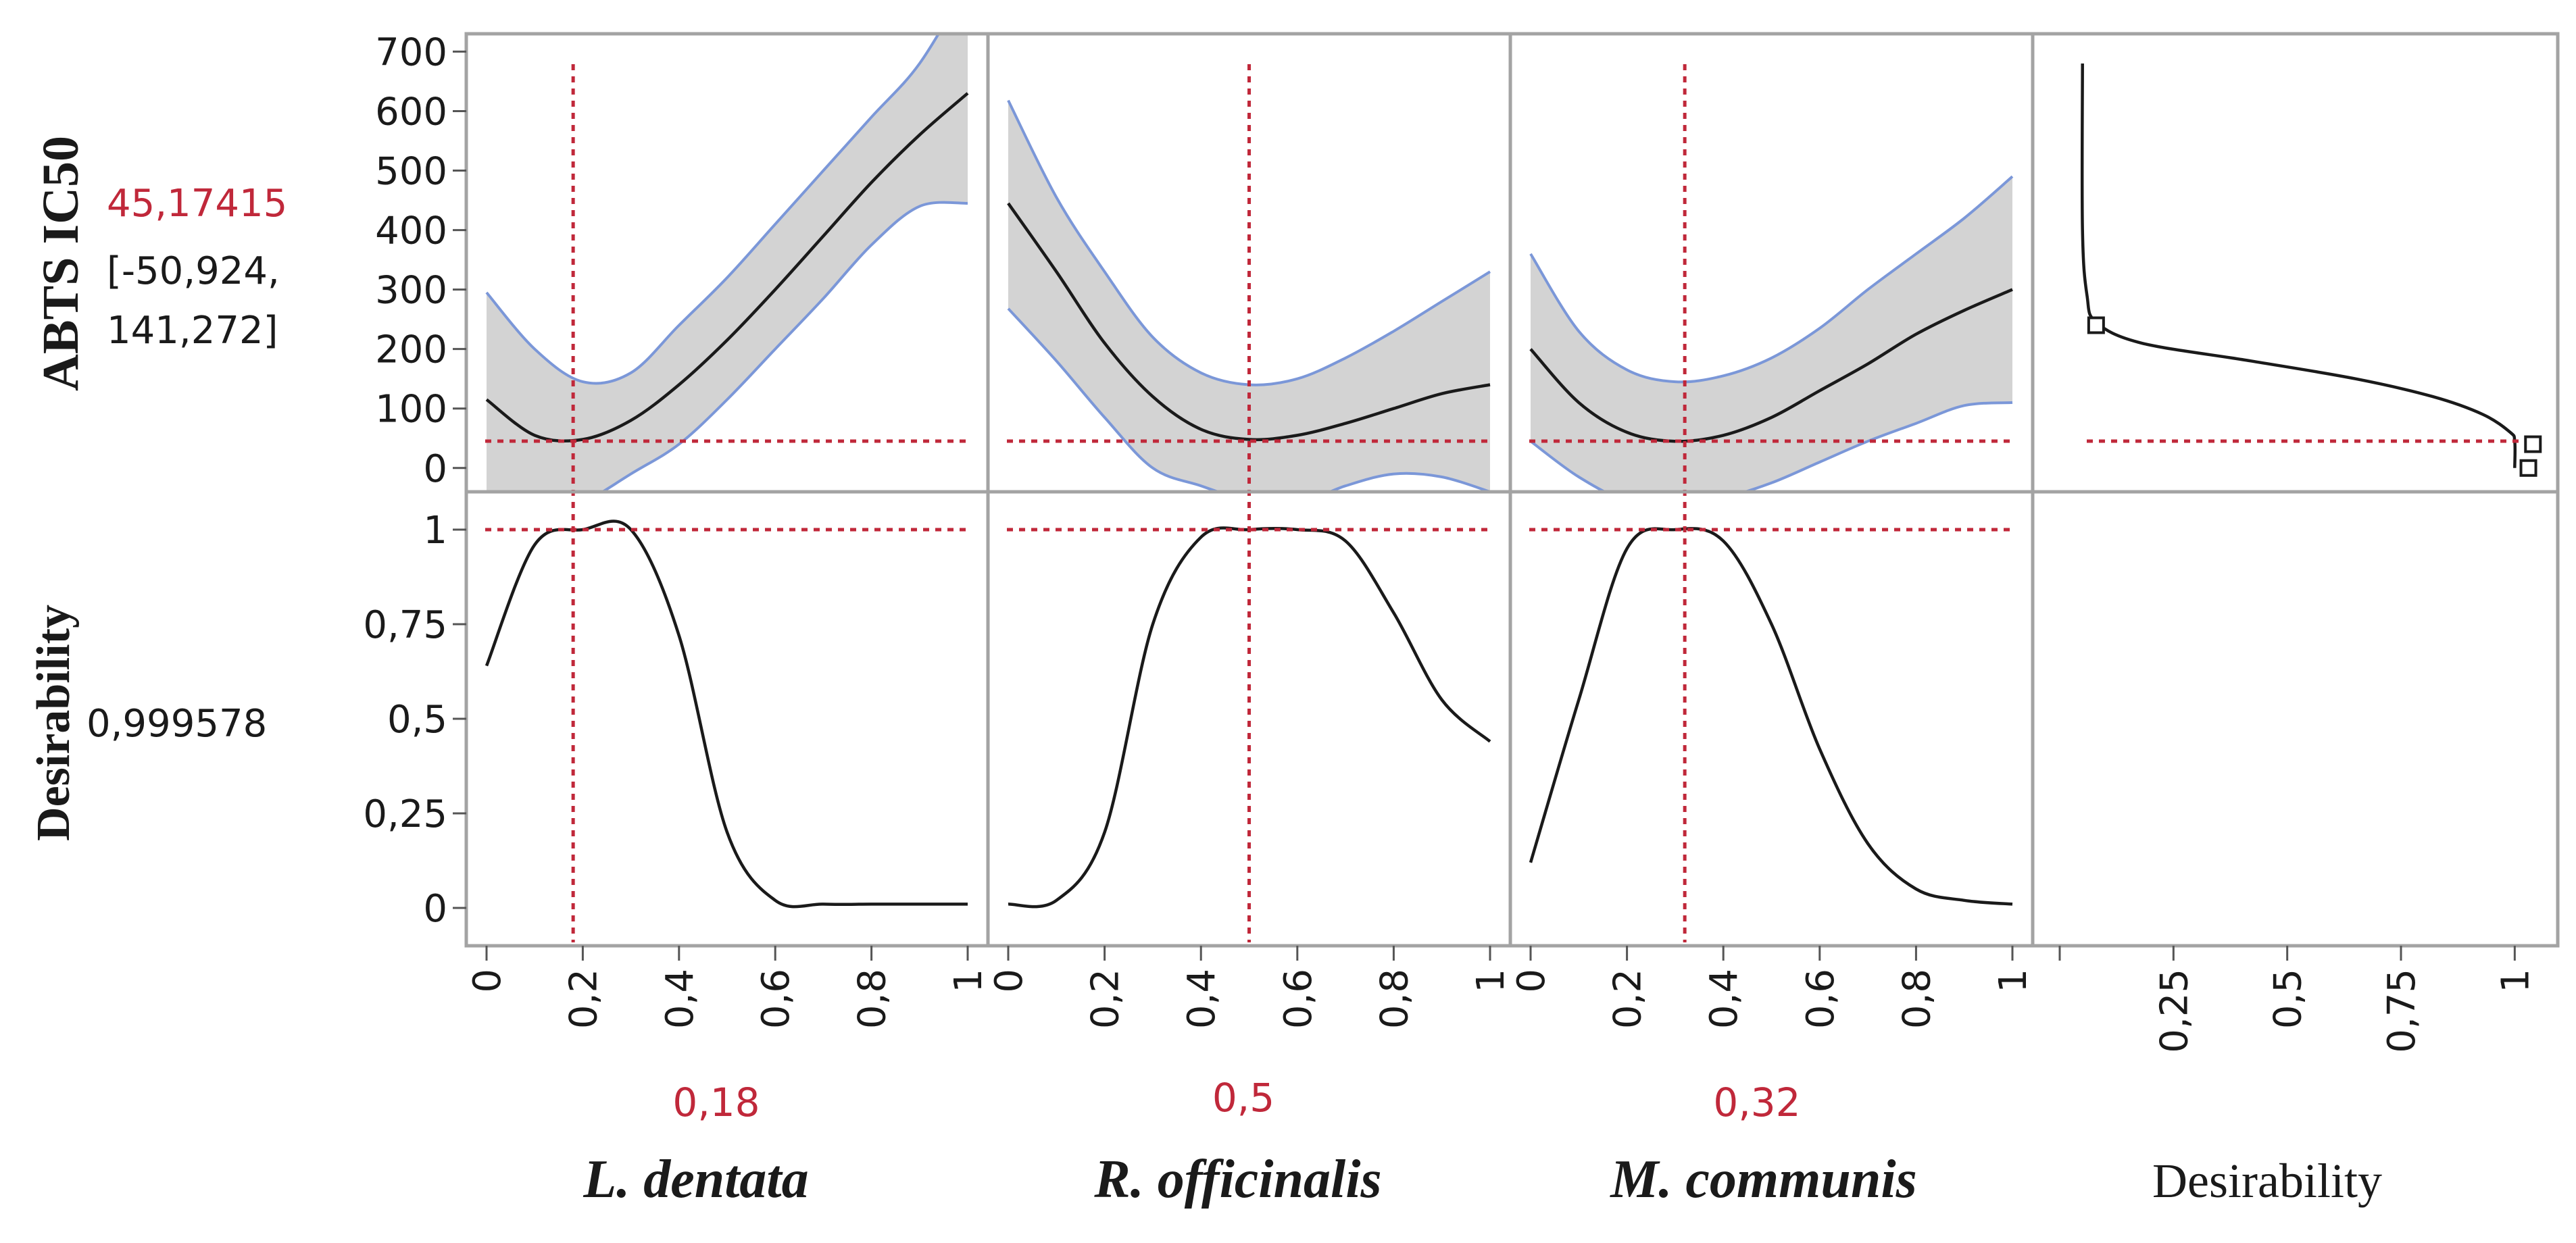 This screenshot has height=1243, width=2576. What do you see at coordinates (1762, 1179) in the screenshot?
I see `factor-name-m-communis: M. communis` at bounding box center [1762, 1179].